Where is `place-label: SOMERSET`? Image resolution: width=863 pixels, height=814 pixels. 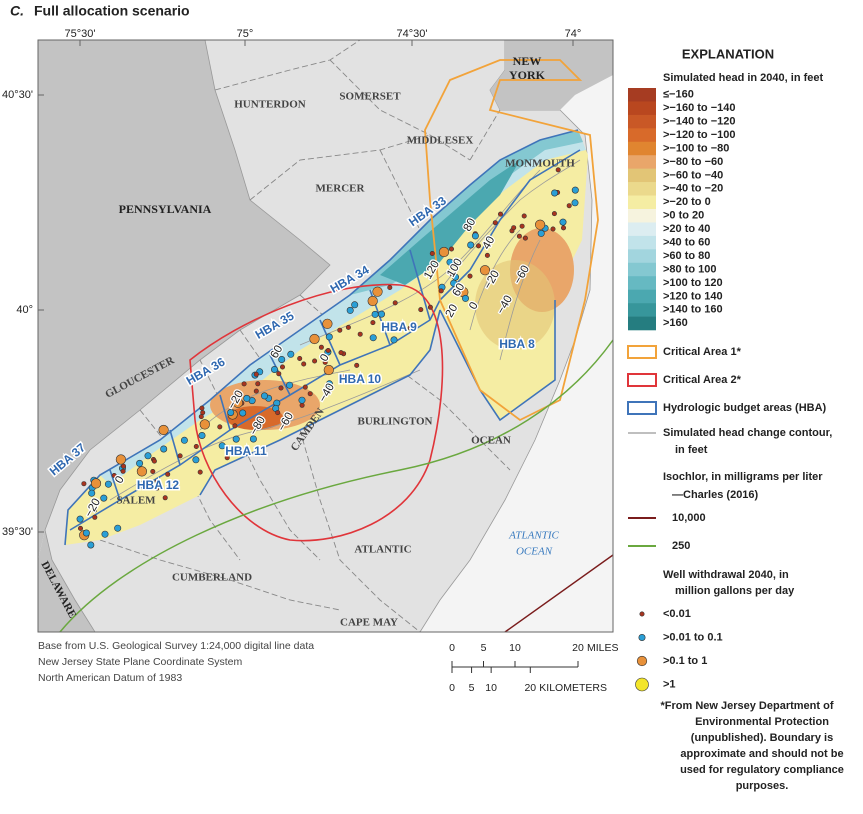 place-label: SOMERSET is located at coordinates (370, 97).